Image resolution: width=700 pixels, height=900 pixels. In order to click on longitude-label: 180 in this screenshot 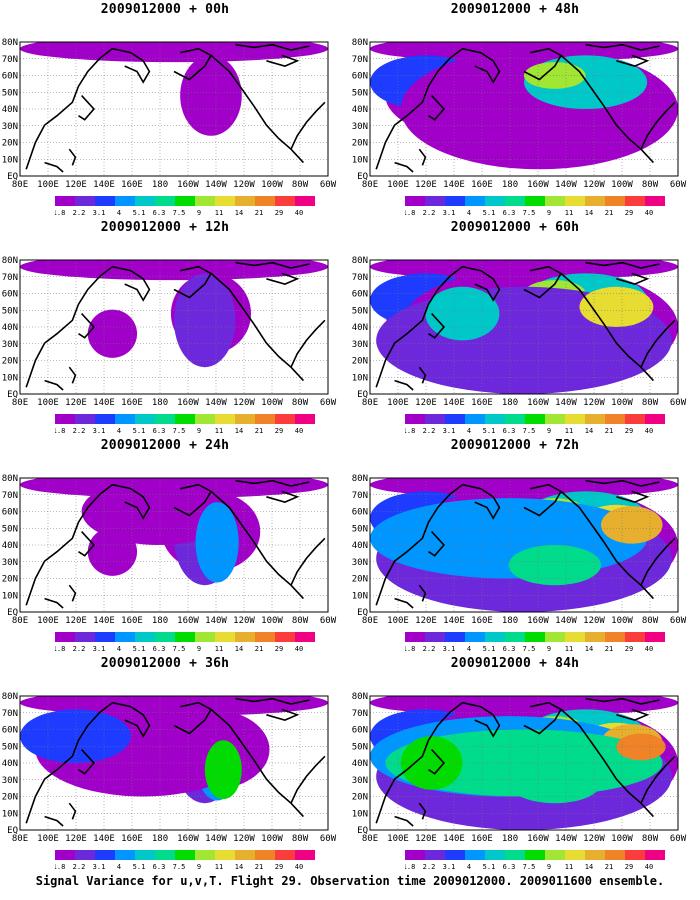, I will do `click(160, 621)`.